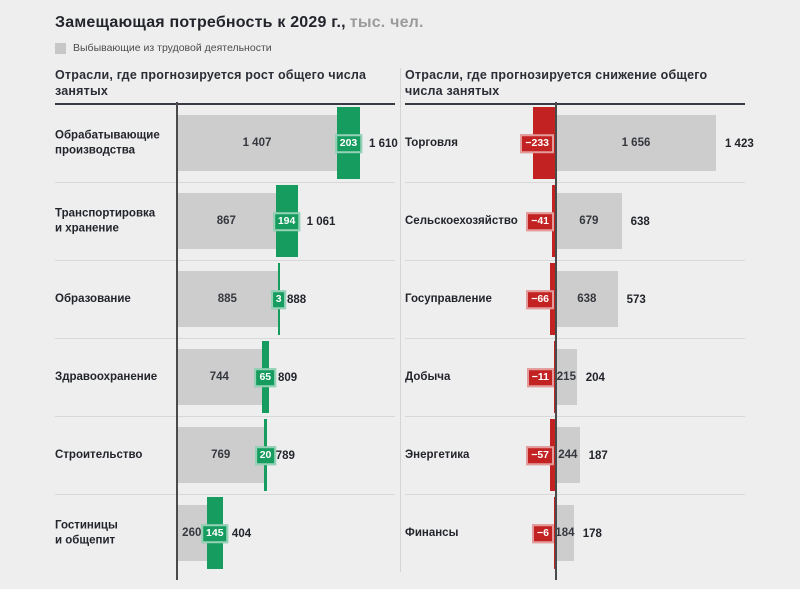  I want to click on panel-growth-rule, so click(225, 104).